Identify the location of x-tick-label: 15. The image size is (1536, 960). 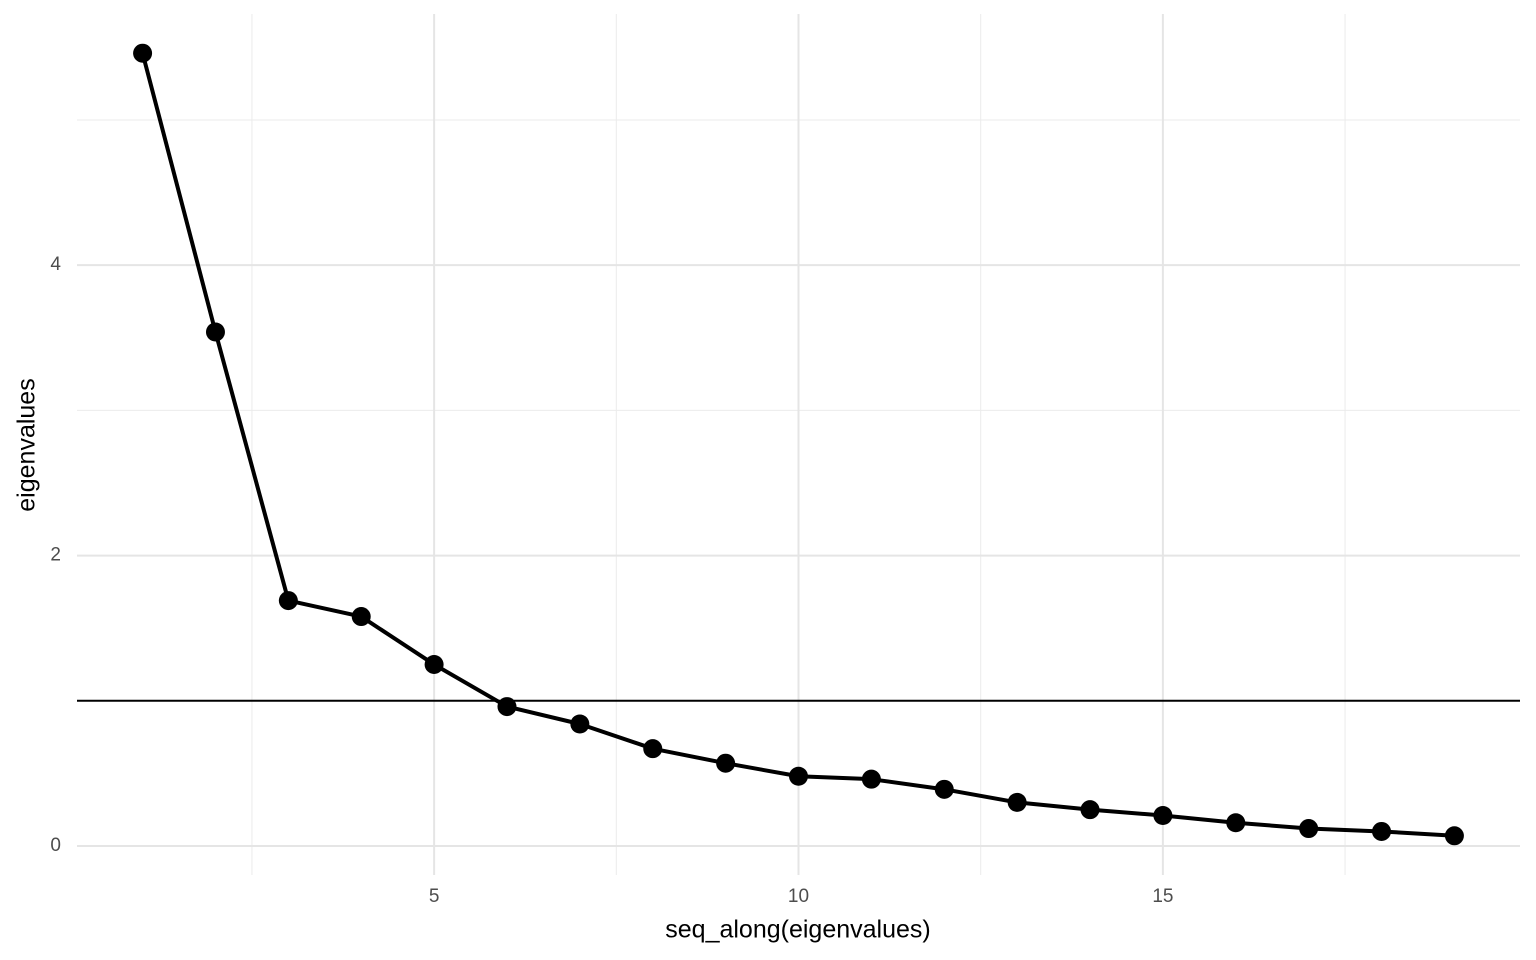
(1162, 896).